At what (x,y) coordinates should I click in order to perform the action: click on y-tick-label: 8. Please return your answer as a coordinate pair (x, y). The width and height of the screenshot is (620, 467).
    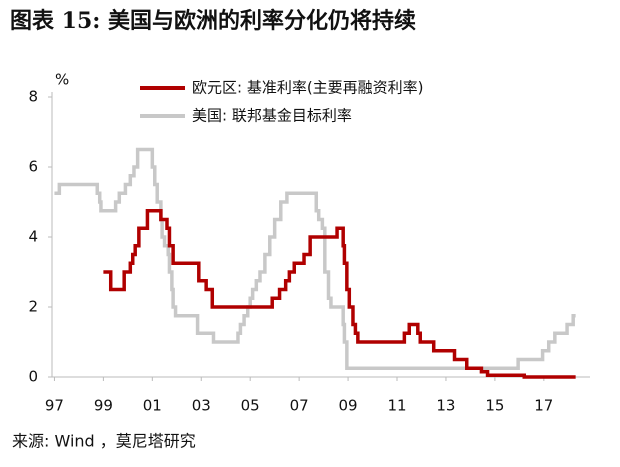
    Looking at the image, I should click on (33, 97).